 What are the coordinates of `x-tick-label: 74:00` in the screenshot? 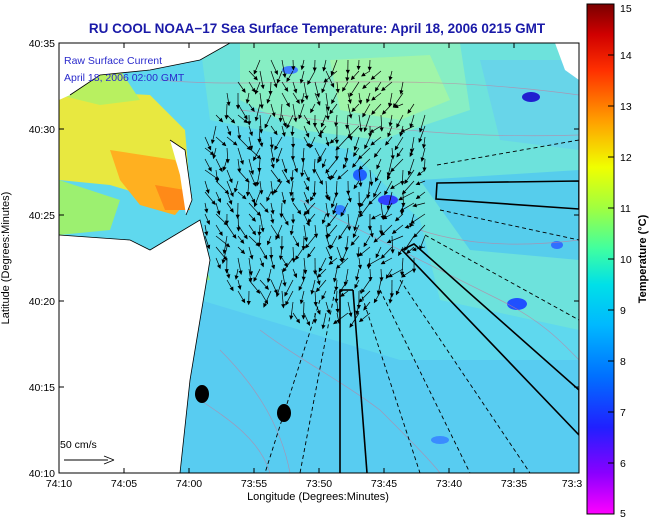 It's located at (189, 484).